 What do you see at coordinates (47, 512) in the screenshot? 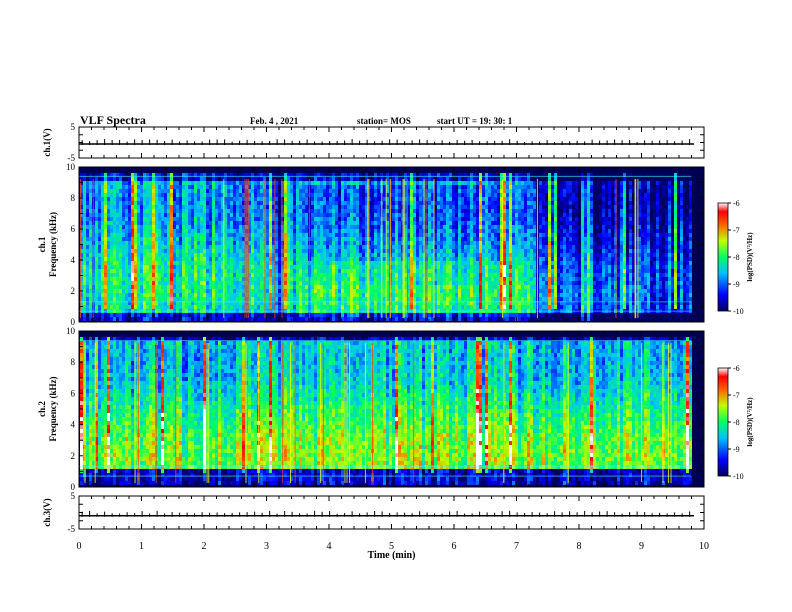
I see `ch3-voltage-ylabel: ch.3(V)` at bounding box center [47, 512].